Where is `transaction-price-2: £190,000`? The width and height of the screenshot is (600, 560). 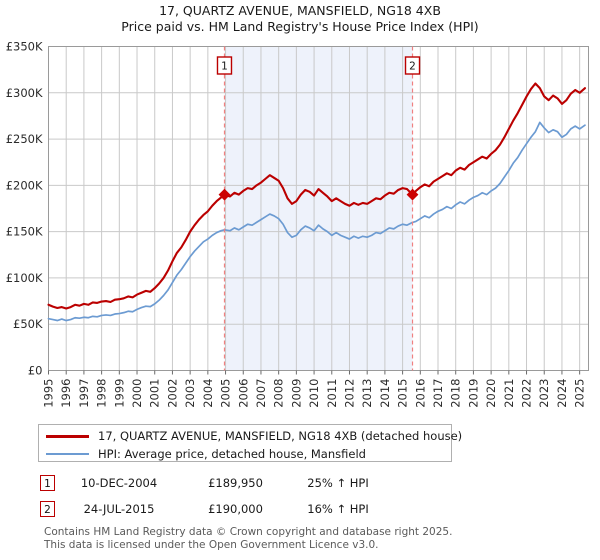
transaction-price-2: £190,000 is located at coordinates (235, 509).